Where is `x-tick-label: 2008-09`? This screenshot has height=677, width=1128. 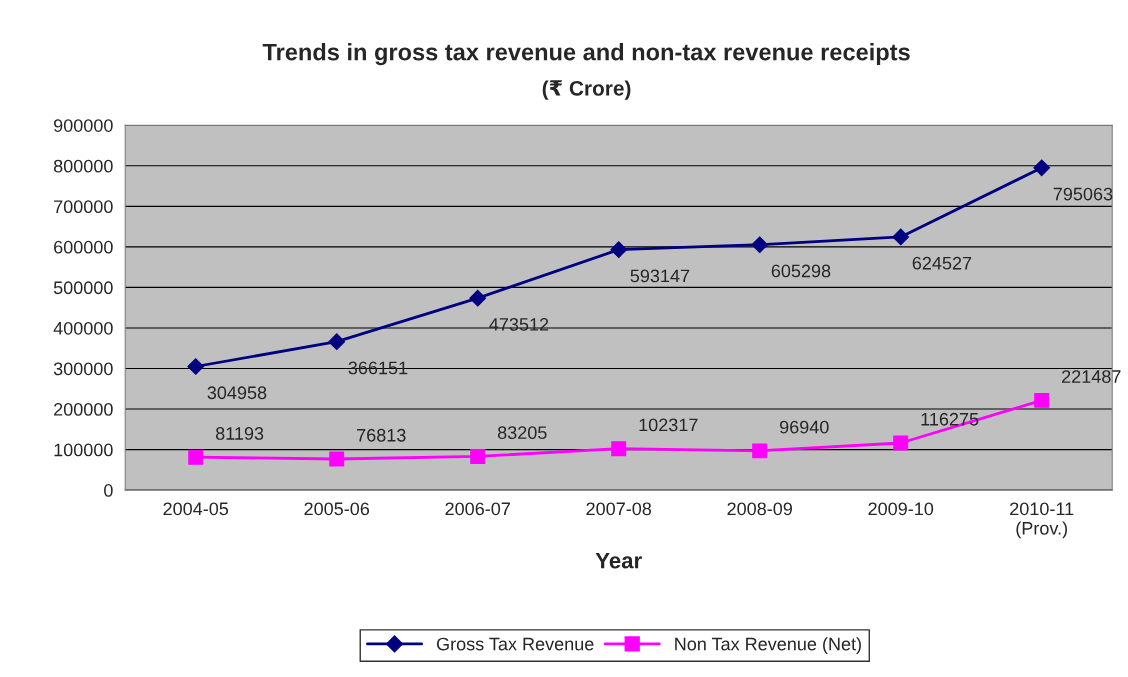 x-tick-label: 2008-09 is located at coordinates (759, 509).